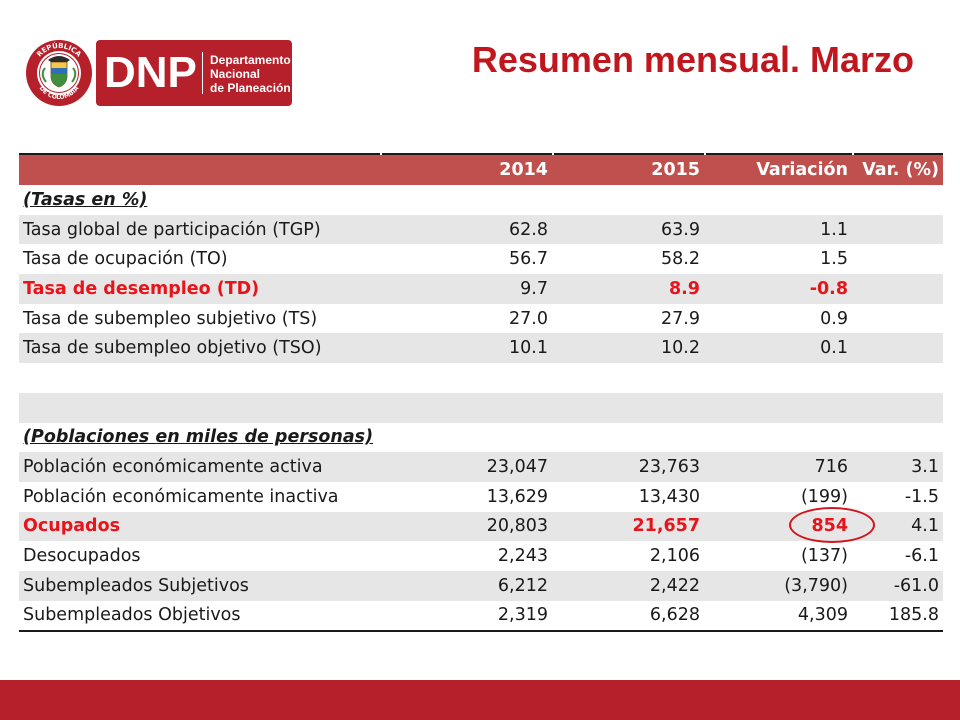 The image size is (960, 720). I want to click on table-row-highlight: Ocupados 20,803 21,657 854 4.1, so click(481, 526).